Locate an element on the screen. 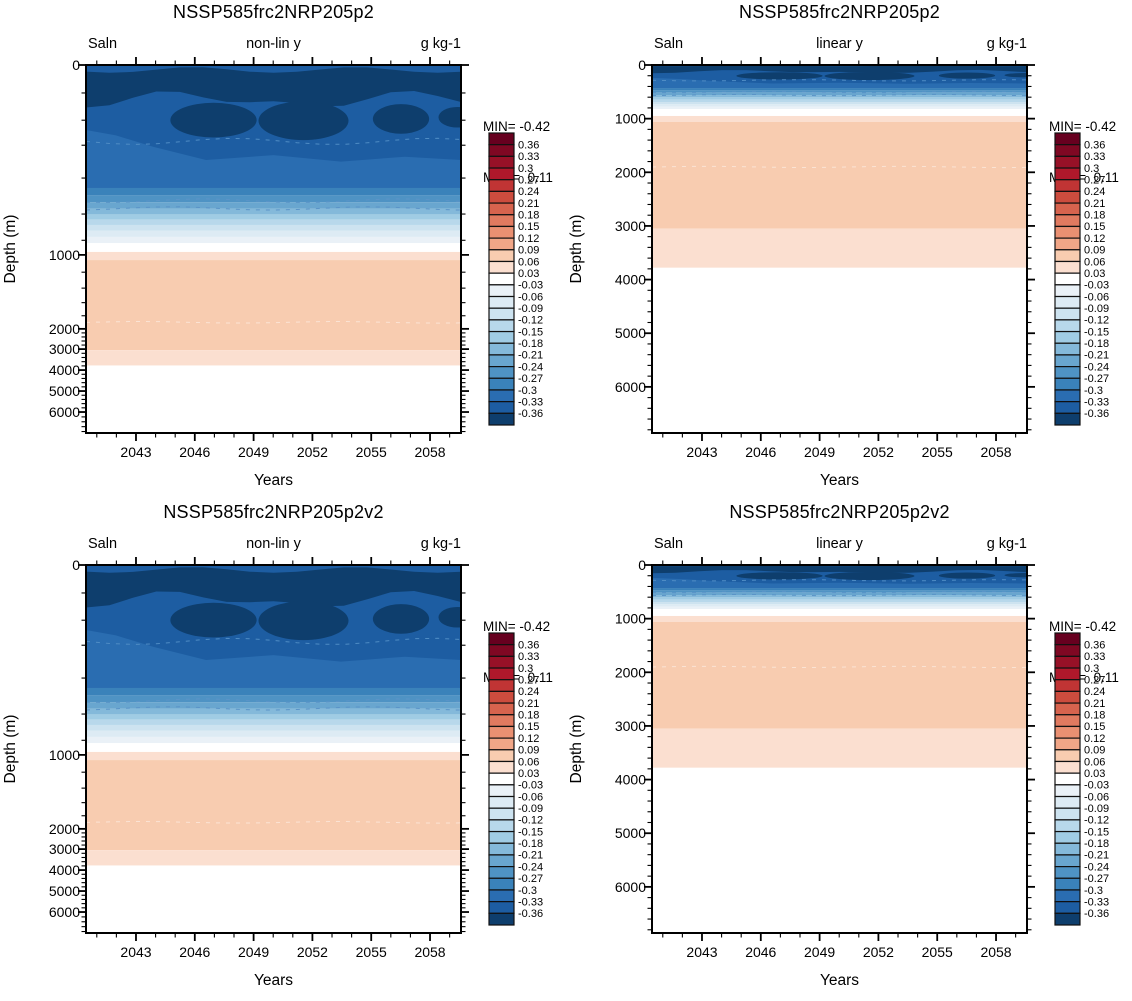  svg-text: 0.36 is located at coordinates (528, 145).